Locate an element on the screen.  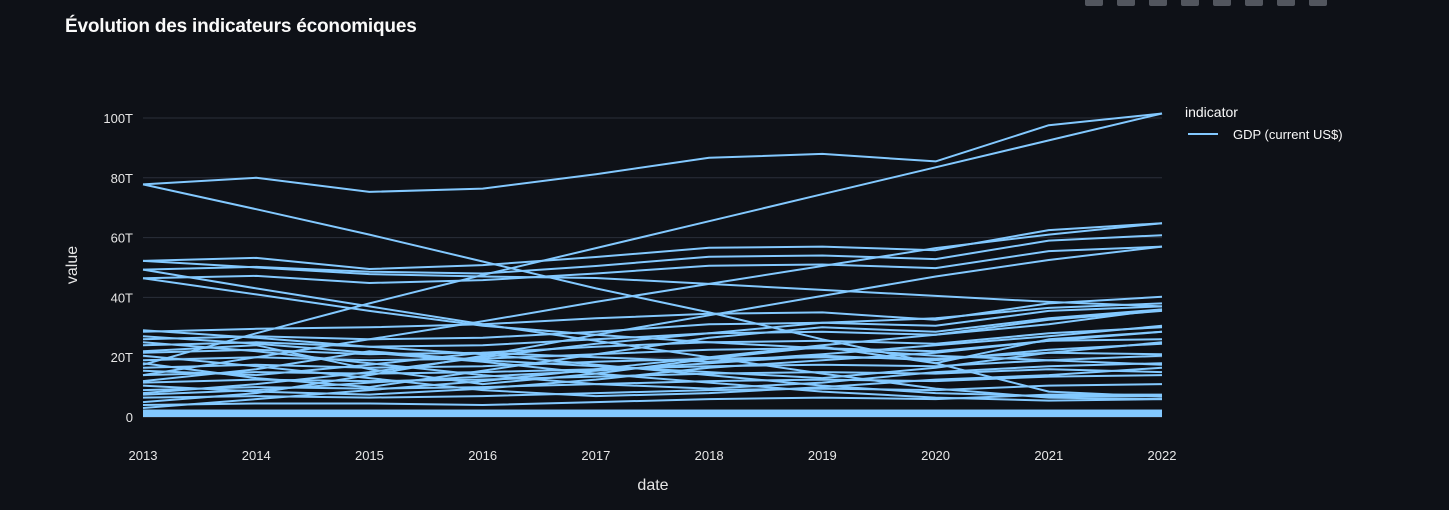
x-tick-label: 2022 is located at coordinates (1162, 455).